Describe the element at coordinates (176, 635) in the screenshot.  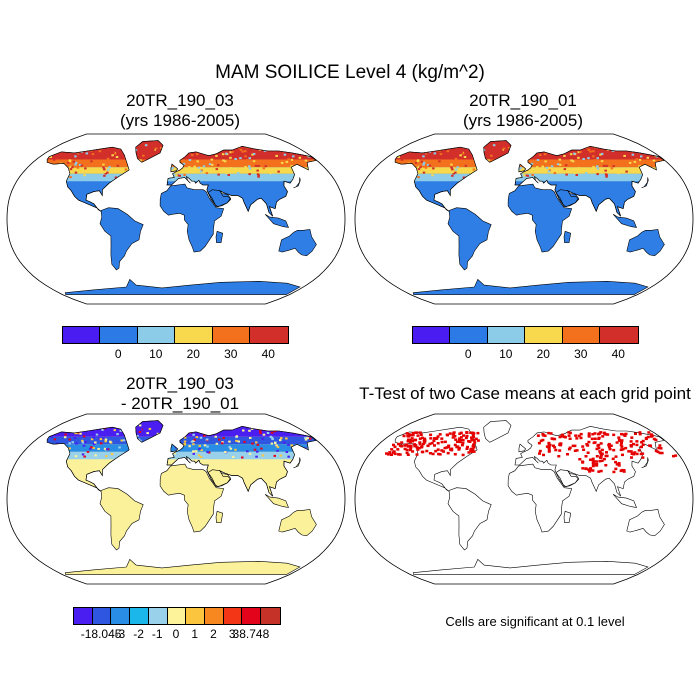
I see `colorbar-difference-ticks: -18.045 -3 -2 -1 0 1 2 3 38.748` at that location.